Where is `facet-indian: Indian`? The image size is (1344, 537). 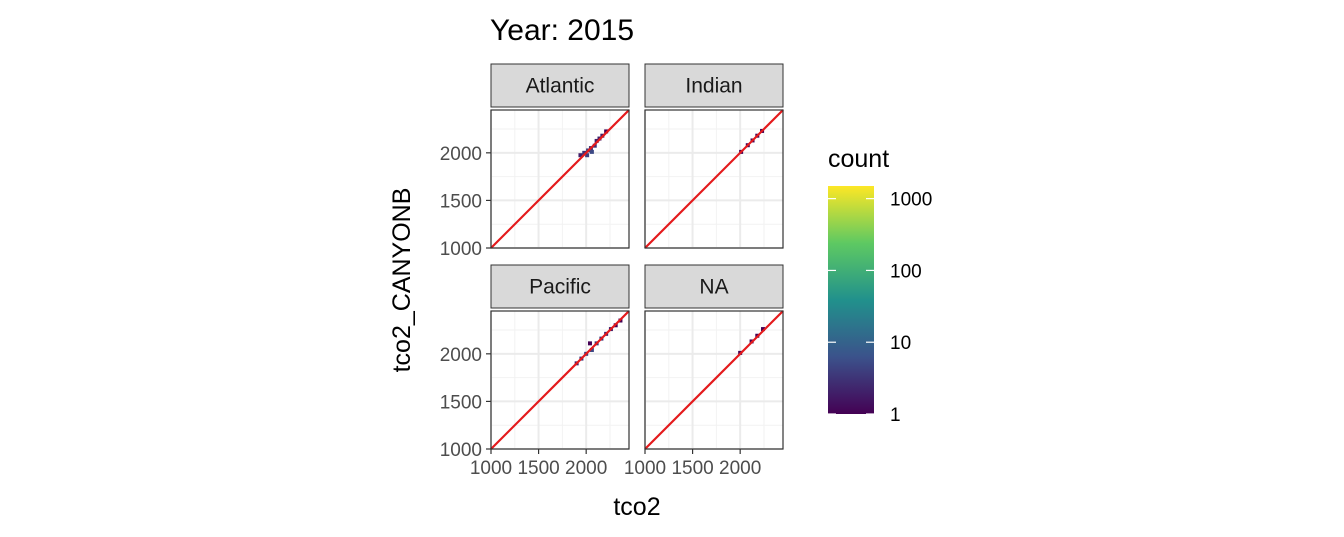 facet-indian: Indian is located at coordinates (714, 156).